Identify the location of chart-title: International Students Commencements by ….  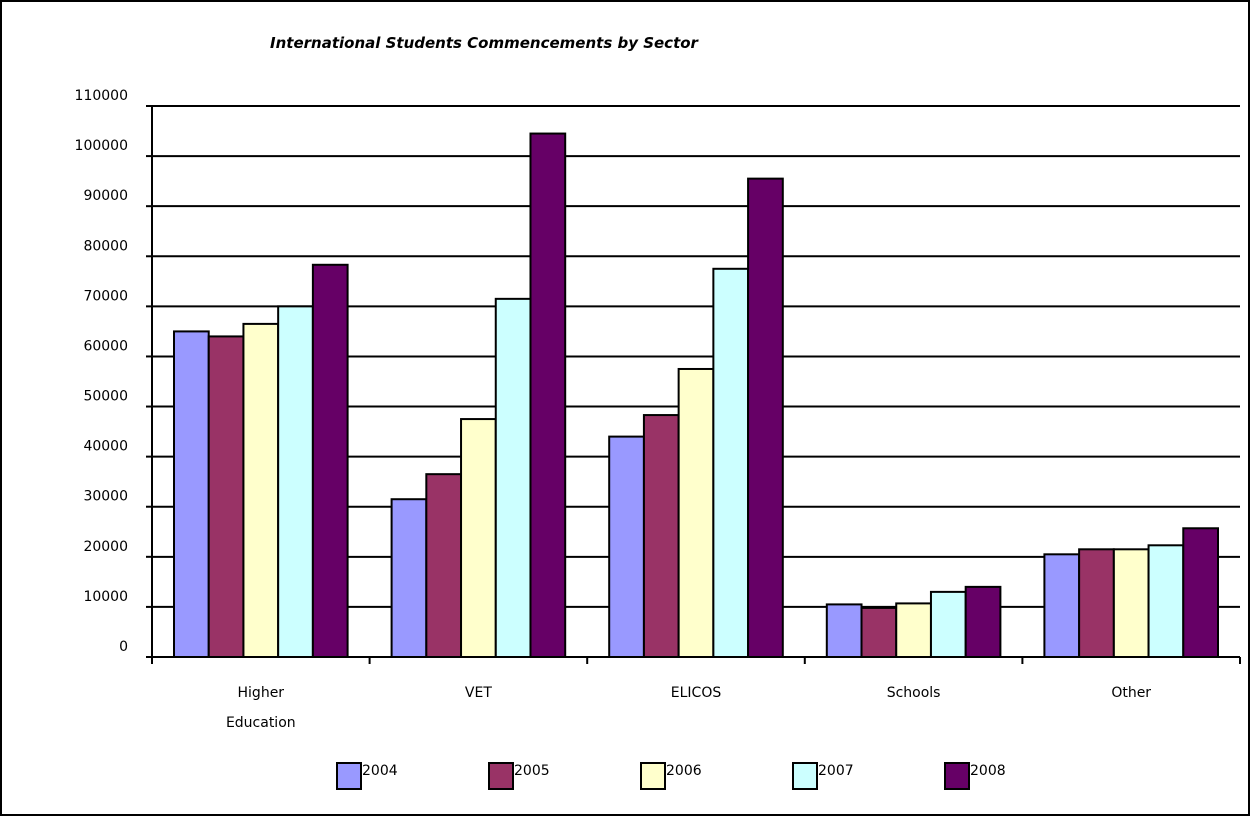
(485, 43).